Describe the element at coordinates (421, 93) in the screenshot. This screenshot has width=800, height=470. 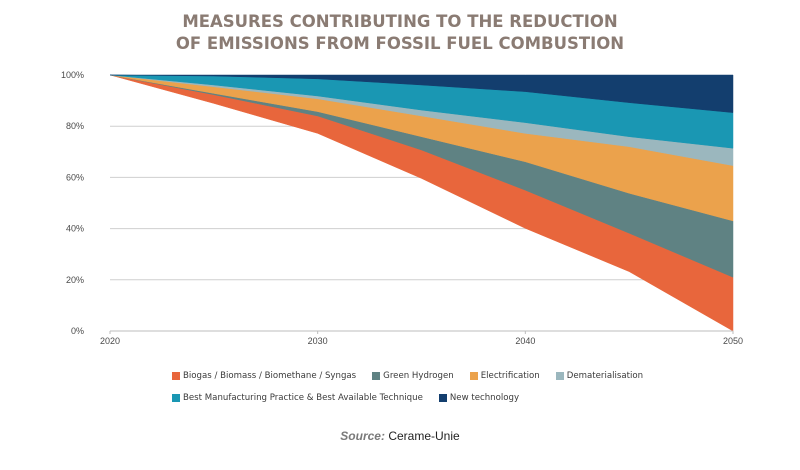
I see `area-new-technology` at that location.